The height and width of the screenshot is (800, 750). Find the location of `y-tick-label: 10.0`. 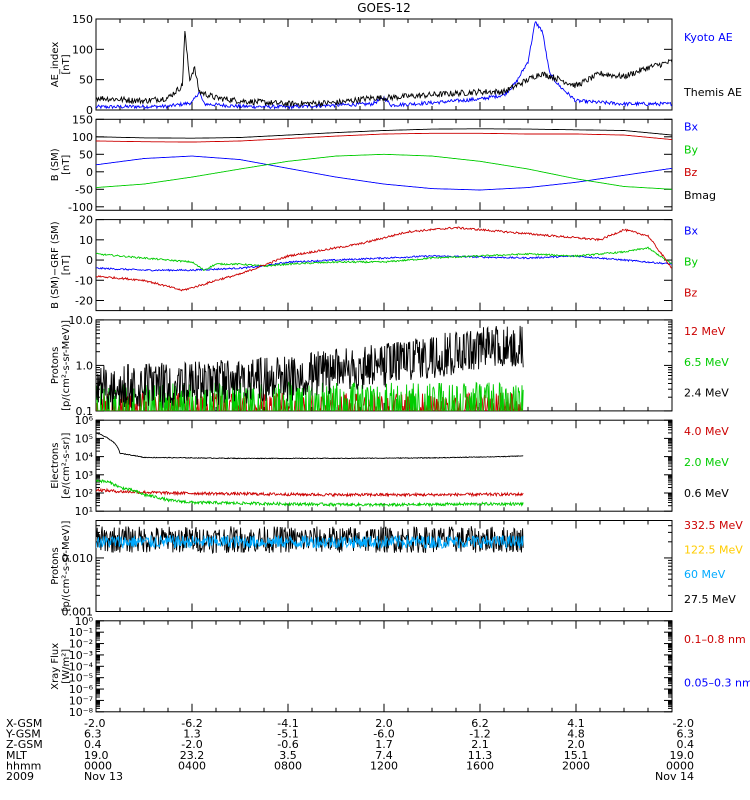

y-tick-label: 10.0 is located at coordinates (81, 320).